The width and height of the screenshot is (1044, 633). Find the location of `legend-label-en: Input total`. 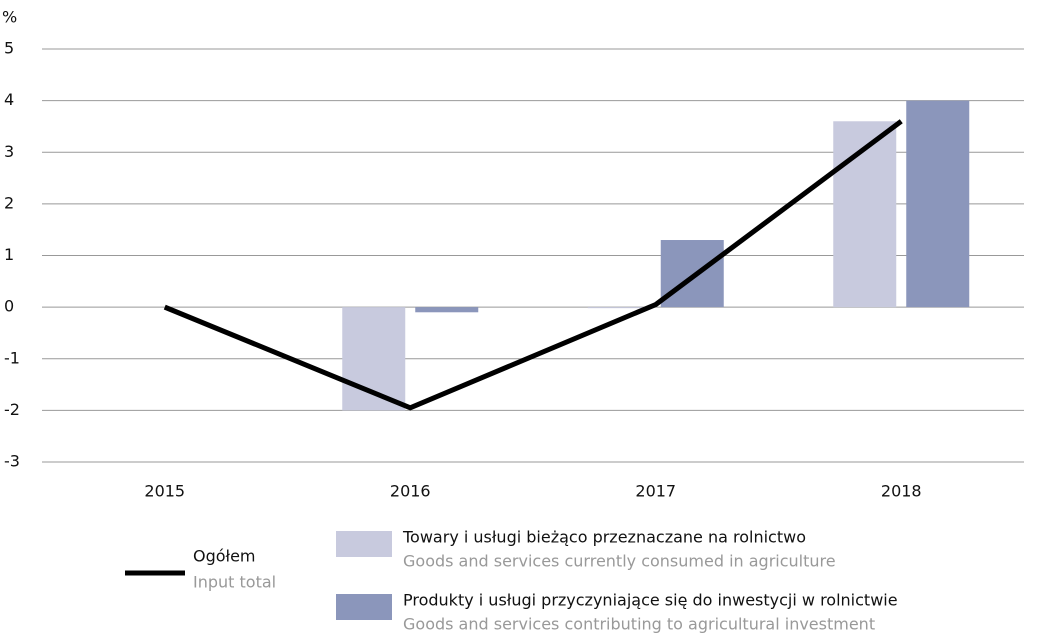

legend-label-en: Input total is located at coordinates (234, 582).